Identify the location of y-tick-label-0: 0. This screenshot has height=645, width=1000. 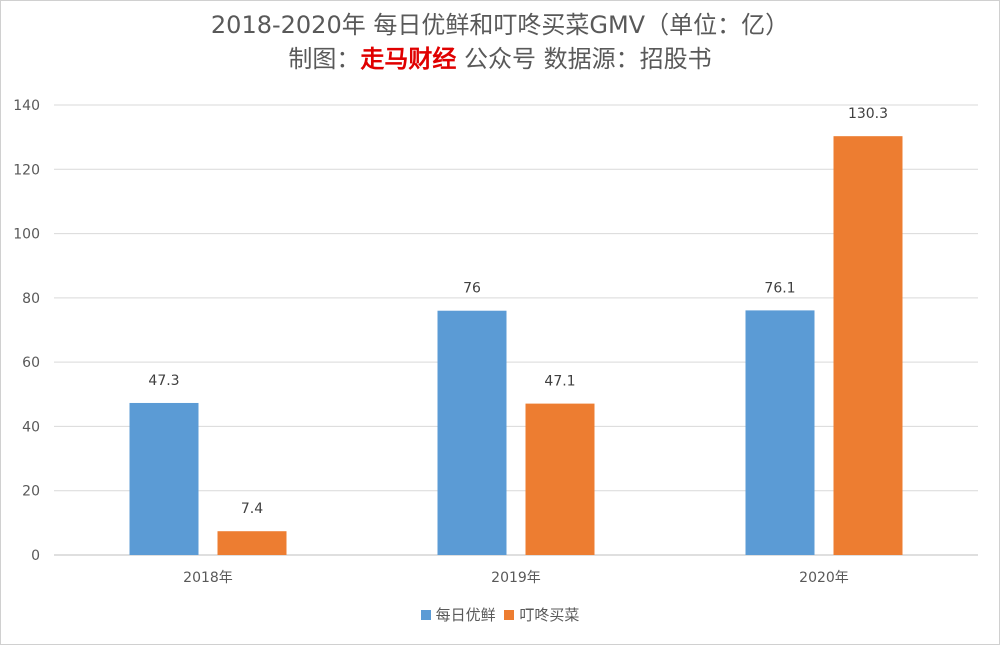
(35, 556).